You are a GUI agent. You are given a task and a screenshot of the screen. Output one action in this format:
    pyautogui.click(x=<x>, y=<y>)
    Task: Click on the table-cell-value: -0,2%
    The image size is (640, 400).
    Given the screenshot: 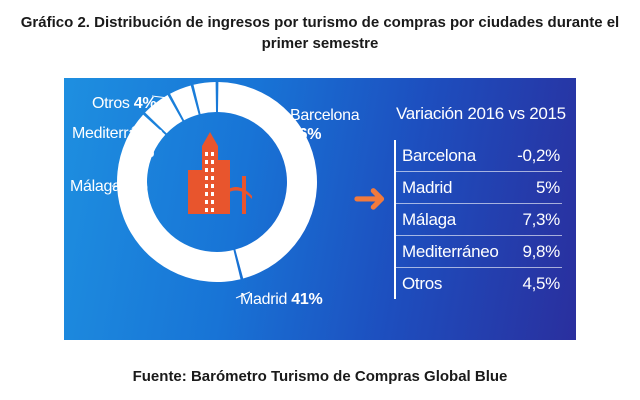 What is the action you would take?
    pyautogui.click(x=538, y=155)
    